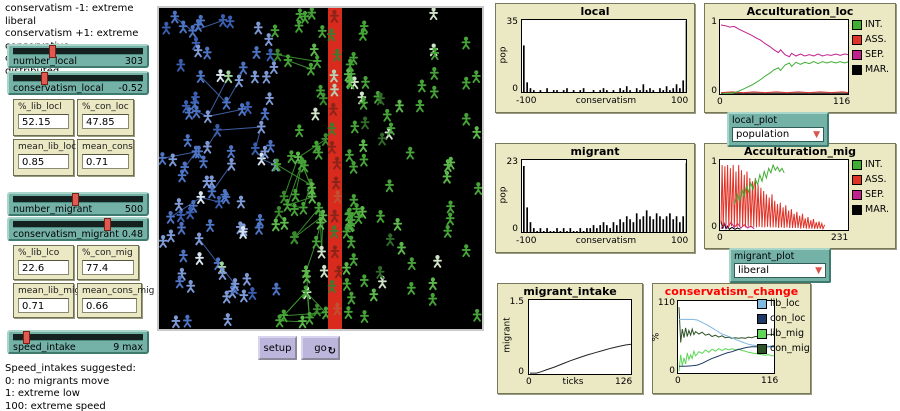 Image resolution: width=900 pixels, height=411 pixels. What do you see at coordinates (105, 107) in the screenshot?
I see `monitor-label: %_con_loc` at bounding box center [105, 107].